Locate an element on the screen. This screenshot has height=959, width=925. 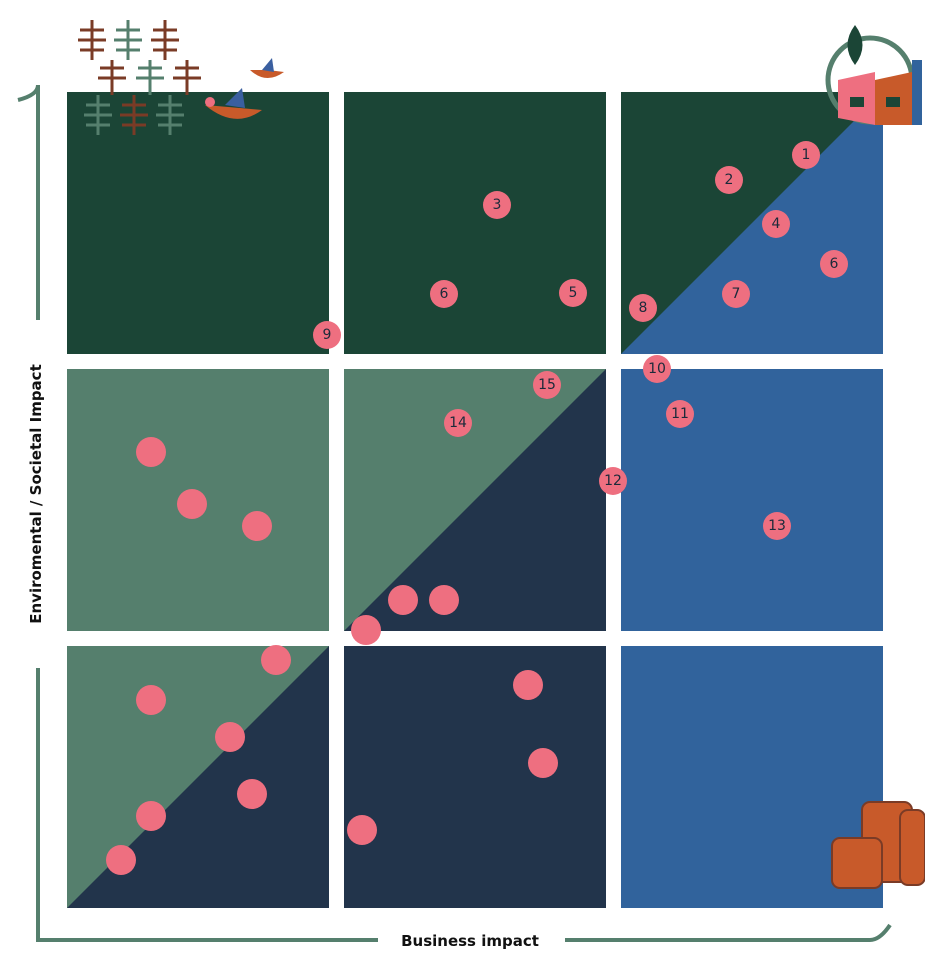
point-label: 13 is located at coordinates (777, 526).